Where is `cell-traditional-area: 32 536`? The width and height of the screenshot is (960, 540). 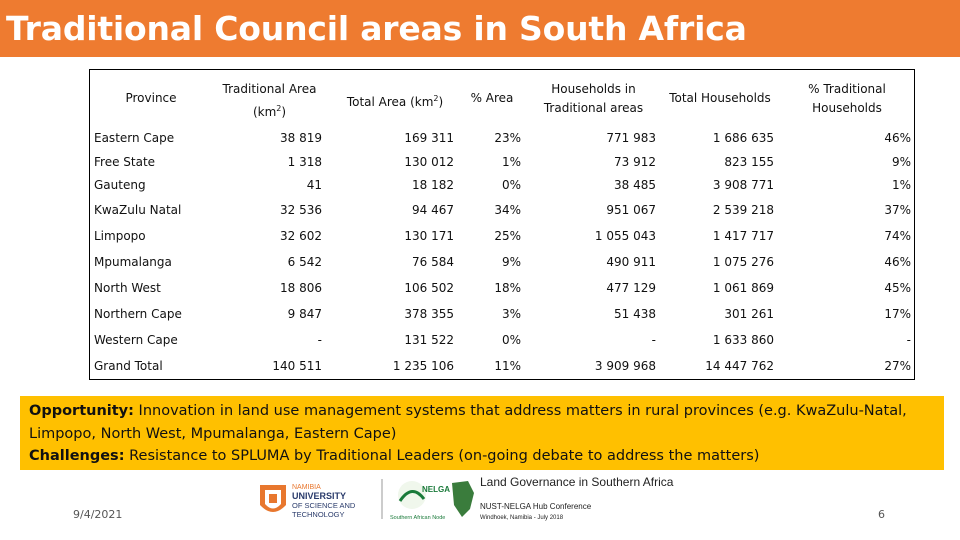
cell-traditional-area: 32 536 is located at coordinates (301, 210).